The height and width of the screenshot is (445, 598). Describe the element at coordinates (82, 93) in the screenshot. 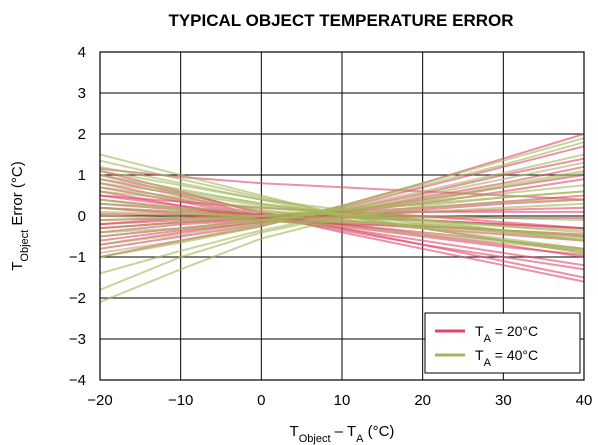

I see `y-tick-label: 3` at that location.